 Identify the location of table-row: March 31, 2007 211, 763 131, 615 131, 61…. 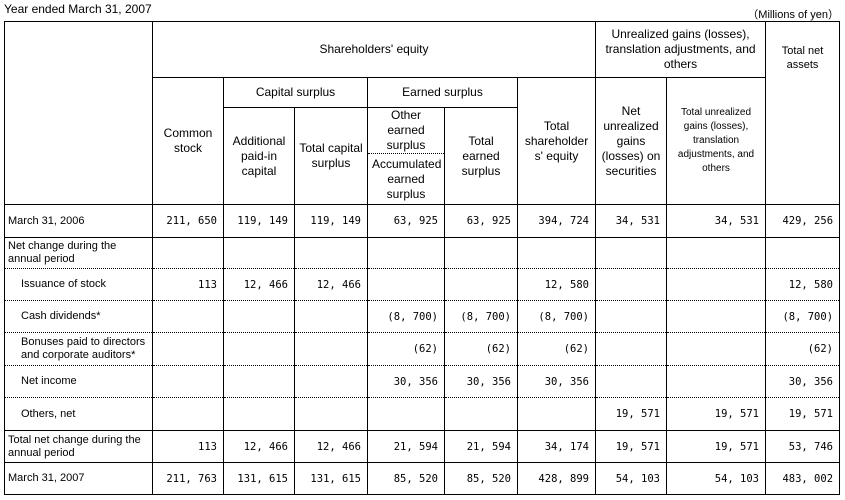
(422, 478).